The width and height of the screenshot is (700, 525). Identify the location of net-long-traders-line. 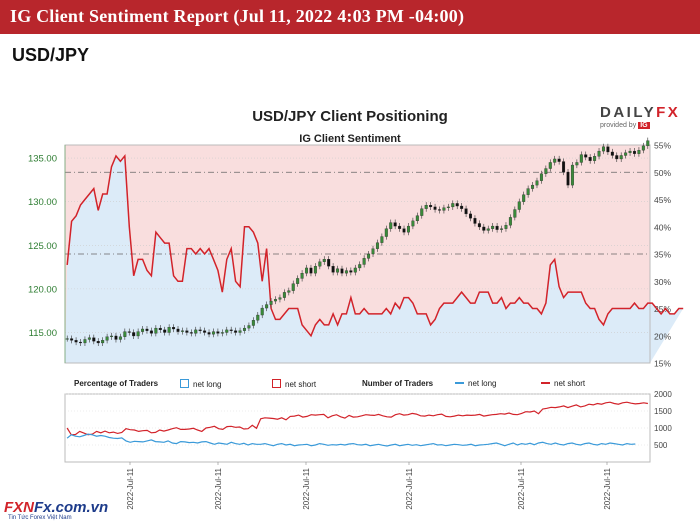
(351, 440).